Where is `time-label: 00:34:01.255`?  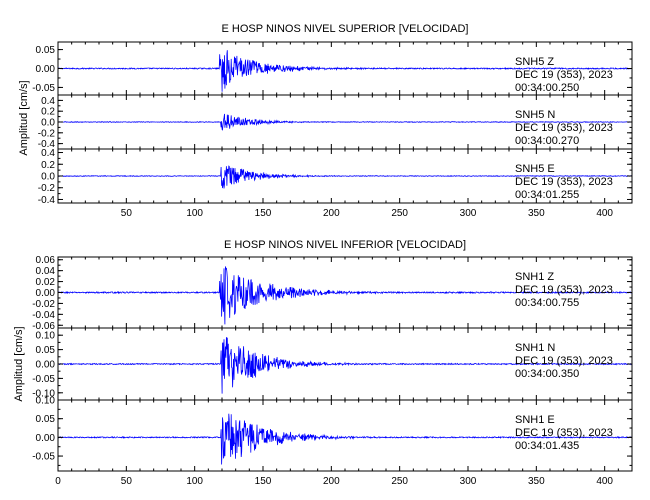 time-label: 00:34:01.255 is located at coordinates (547, 195).